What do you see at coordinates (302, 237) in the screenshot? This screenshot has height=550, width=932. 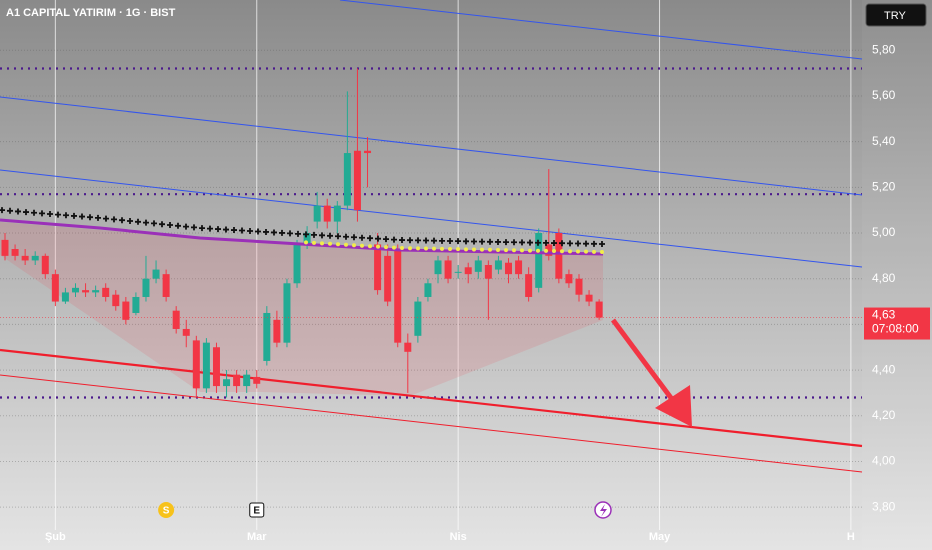 I see `moving-average` at bounding box center [302, 237].